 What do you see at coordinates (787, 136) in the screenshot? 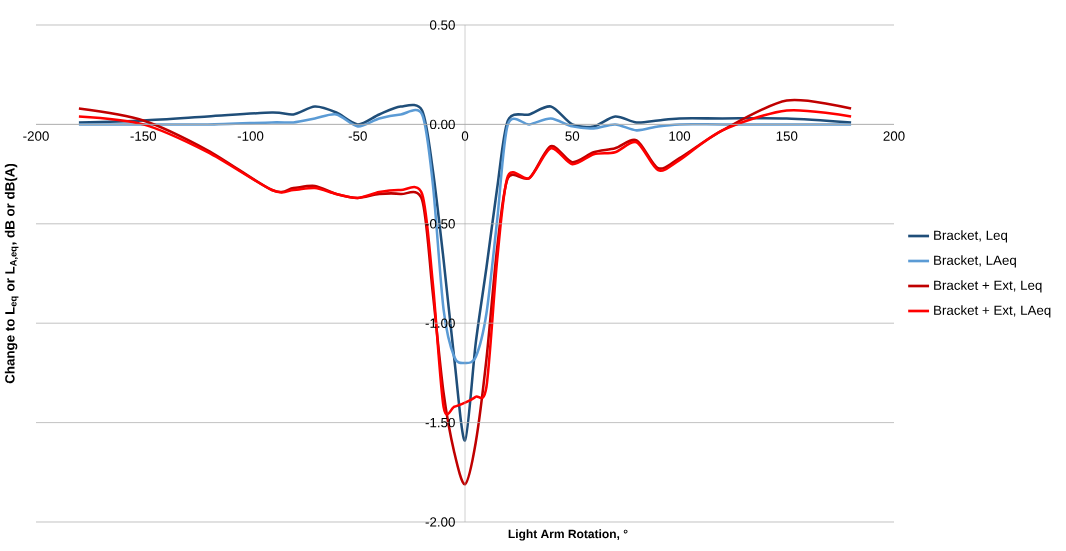
I see `x-tick-label: 150` at bounding box center [787, 136].